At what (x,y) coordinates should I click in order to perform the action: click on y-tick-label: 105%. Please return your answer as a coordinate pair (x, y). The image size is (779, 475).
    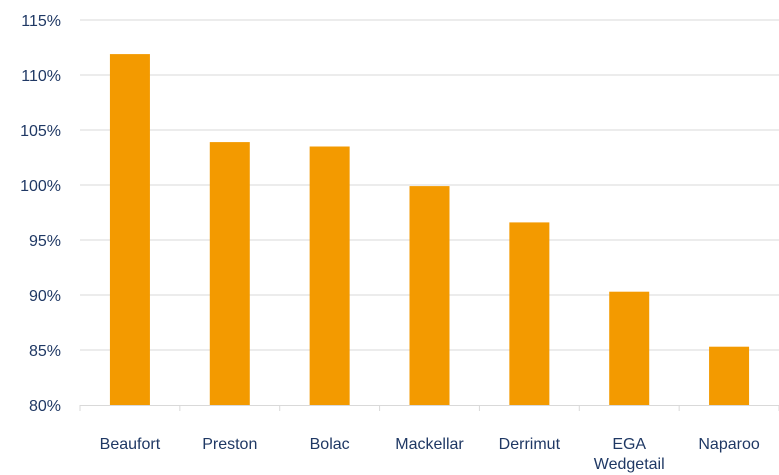
    Looking at the image, I should click on (40, 131).